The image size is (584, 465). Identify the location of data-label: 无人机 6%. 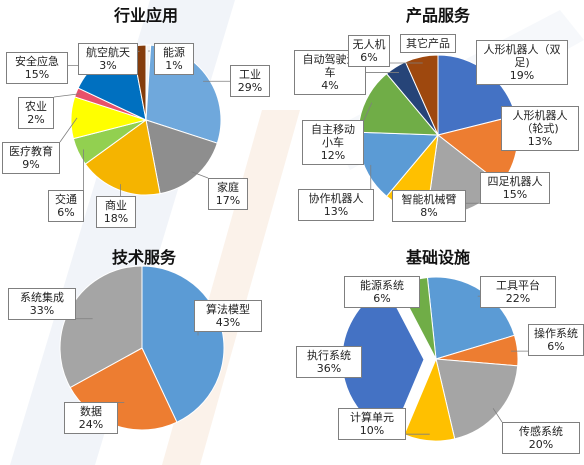
(369, 51).